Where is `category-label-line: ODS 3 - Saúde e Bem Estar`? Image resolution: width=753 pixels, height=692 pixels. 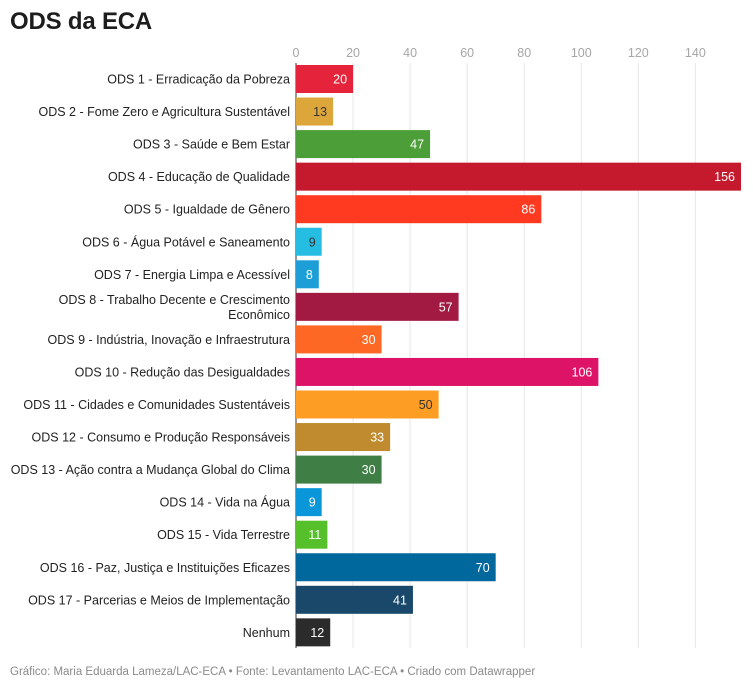
category-label-line: ODS 3 - Saúde e Bem Estar is located at coordinates (211, 145).